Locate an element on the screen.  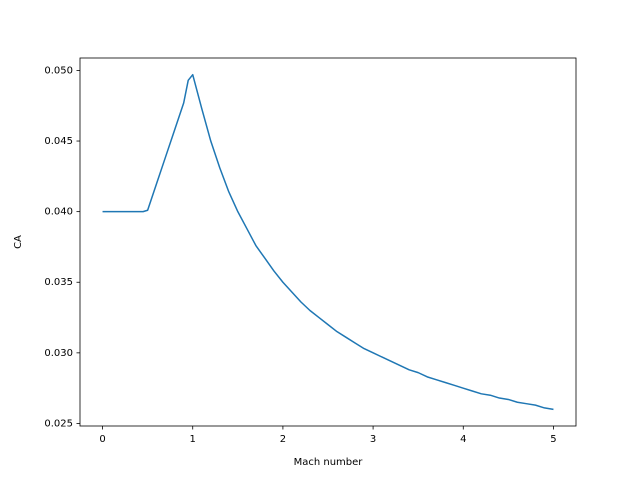
y-tick-label: 0.025 is located at coordinates (58, 423).